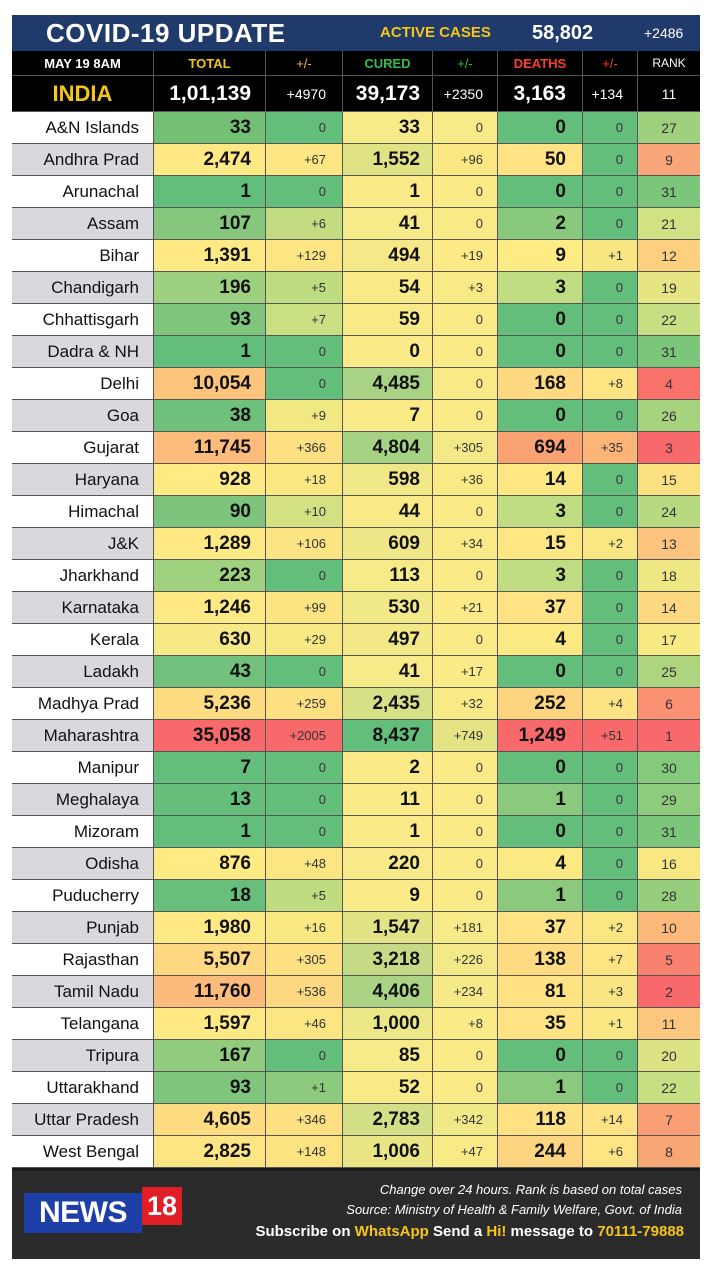  Describe the element at coordinates (610, 544) in the screenshot. I see `state-deaths-change: +2` at that location.